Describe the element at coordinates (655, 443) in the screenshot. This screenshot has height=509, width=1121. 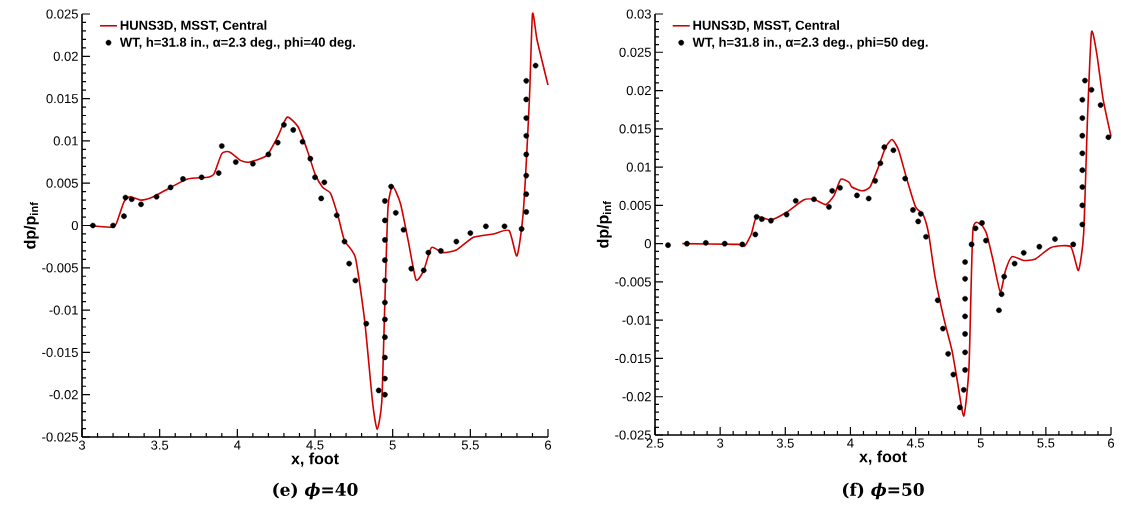
I see `x-tick-label: 2.5` at that location.